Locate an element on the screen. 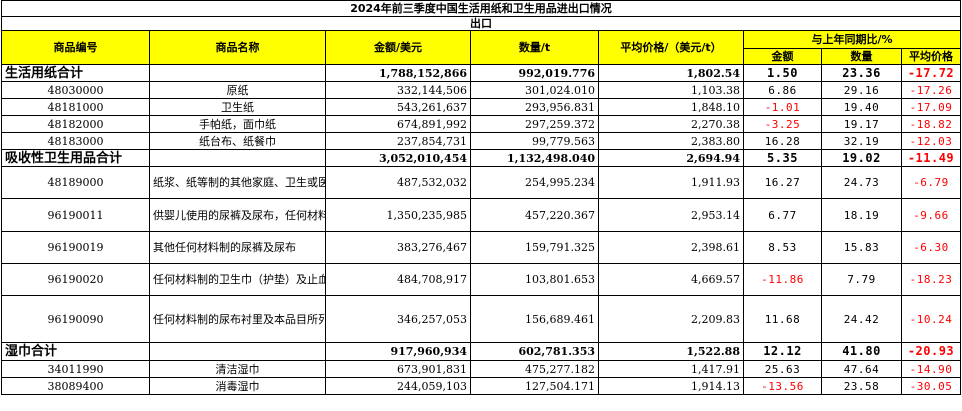  cell-quantity: 1,132,498.040 is located at coordinates (534, 158).